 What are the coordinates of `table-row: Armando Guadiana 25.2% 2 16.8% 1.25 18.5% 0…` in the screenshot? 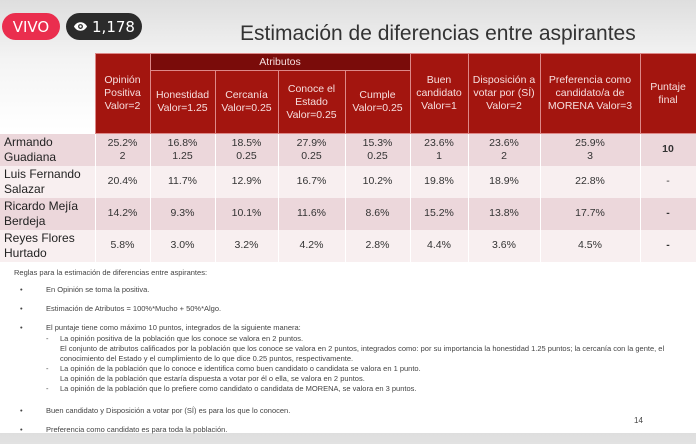 It's located at (348, 149).